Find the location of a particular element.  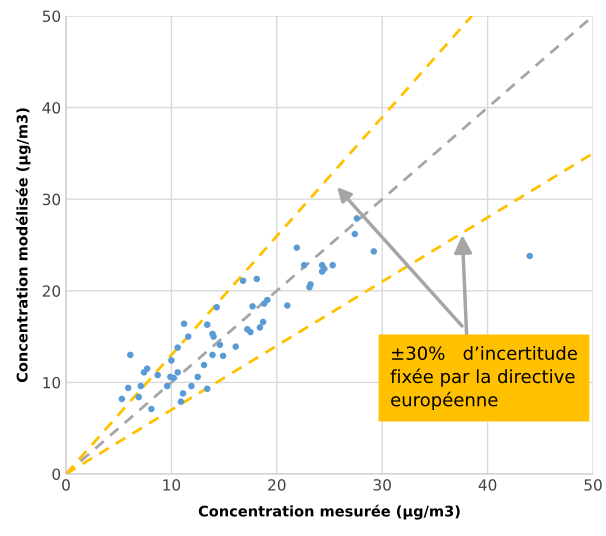

annotation: ±30% d’incertitude fixée par la directive européenne is located at coordinates (483, 378).